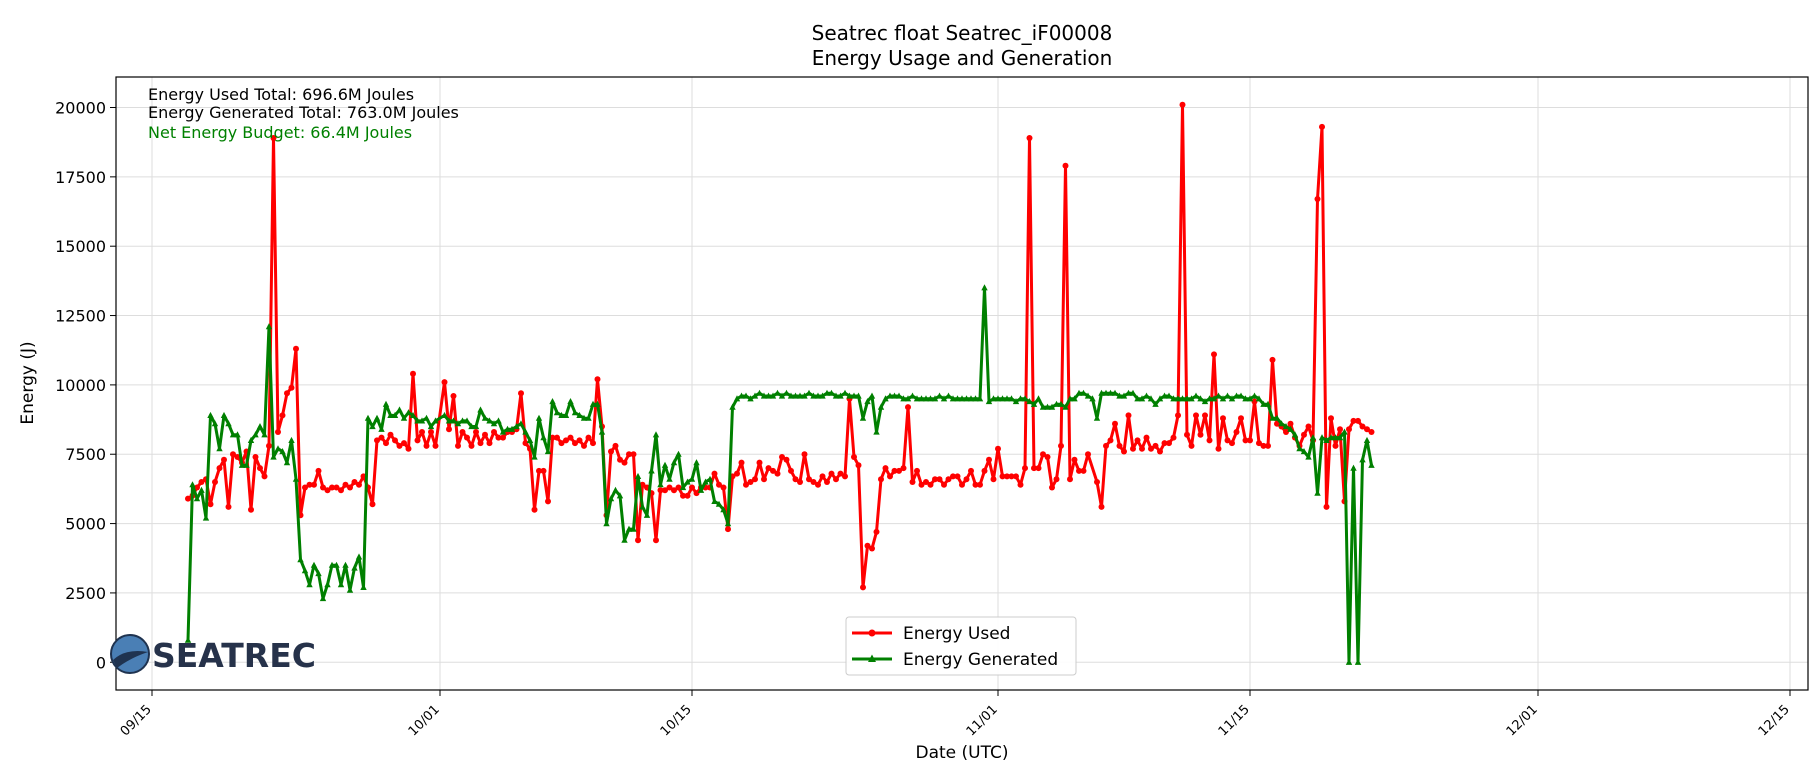  What do you see at coordinates (80, 177) in the screenshot?
I see `y-tick-label: 17500` at bounding box center [80, 177].